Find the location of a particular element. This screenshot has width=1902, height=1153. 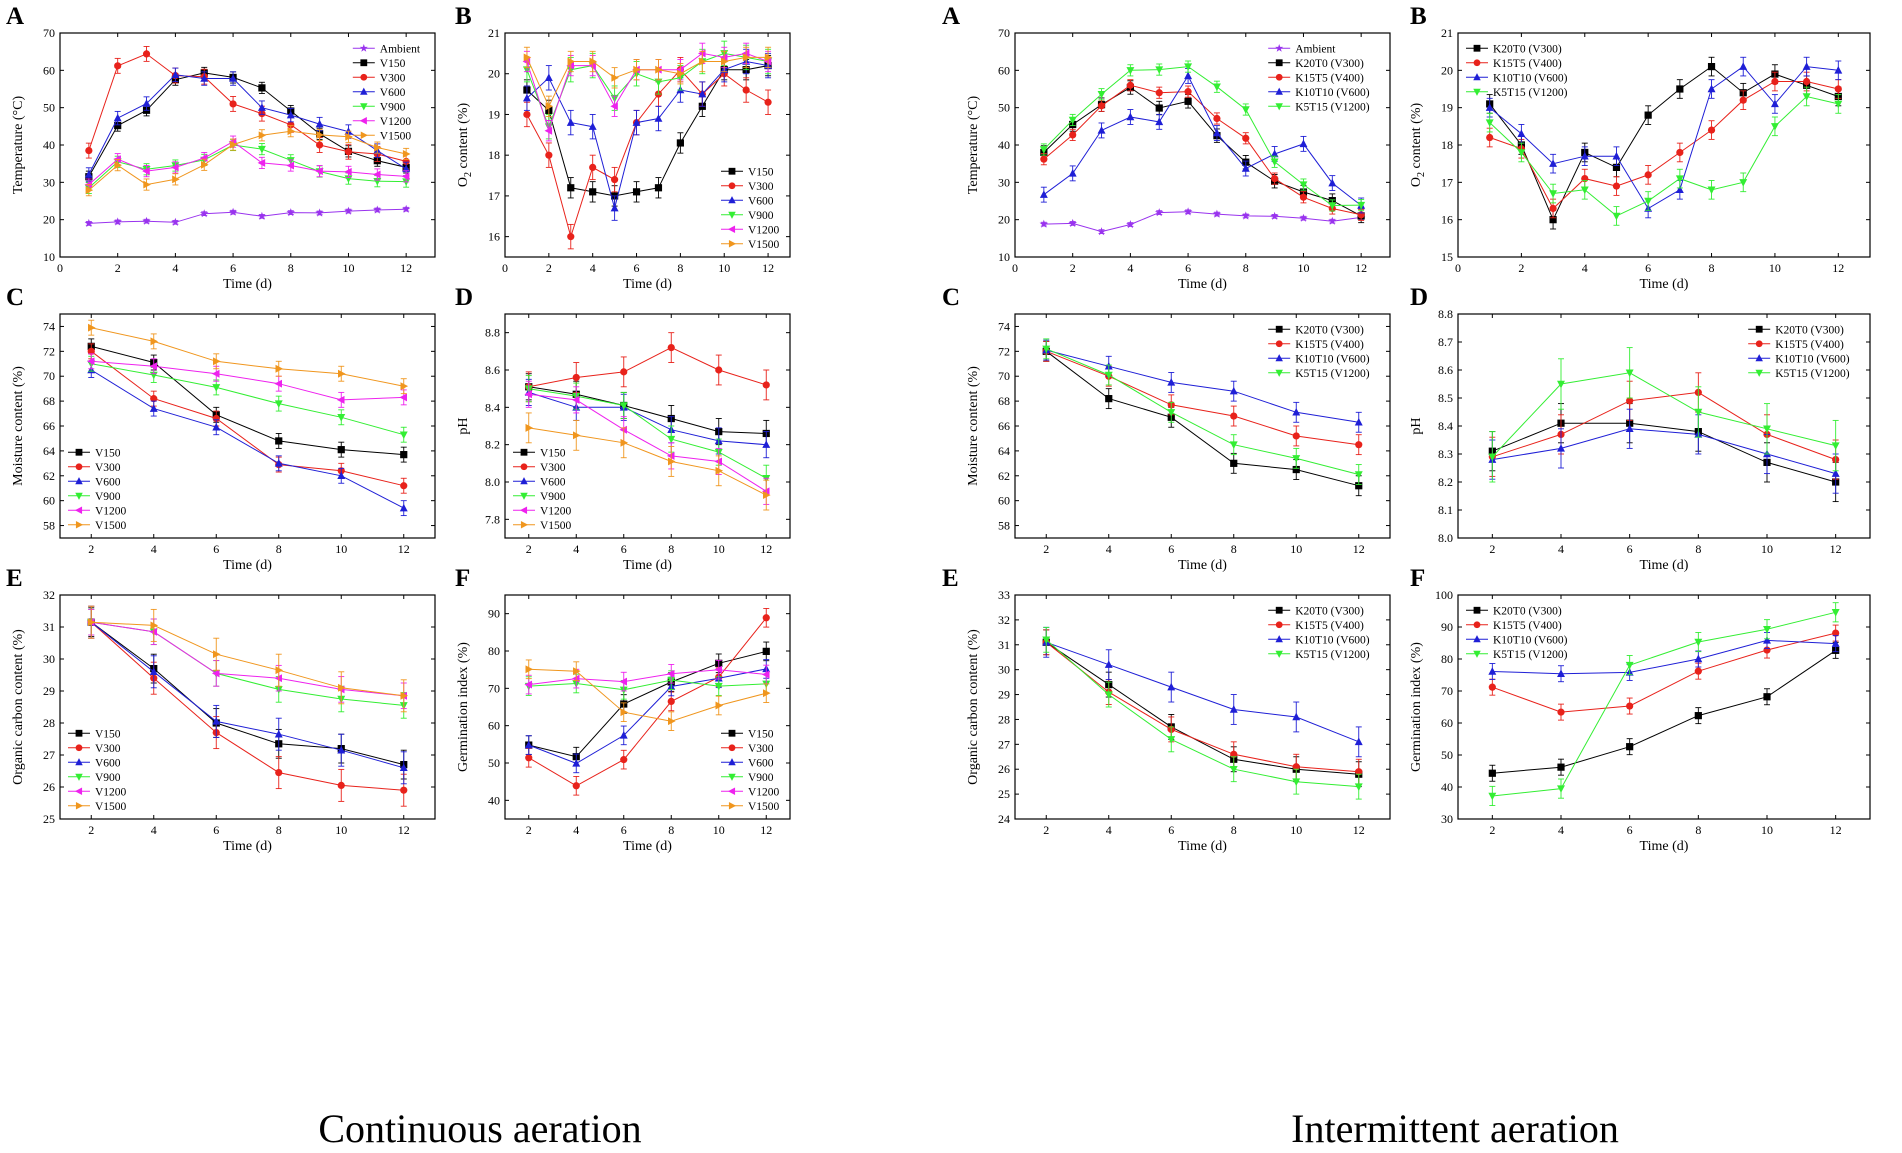

legend-label: K10T10 (V600) is located at coordinates (1332, 93).